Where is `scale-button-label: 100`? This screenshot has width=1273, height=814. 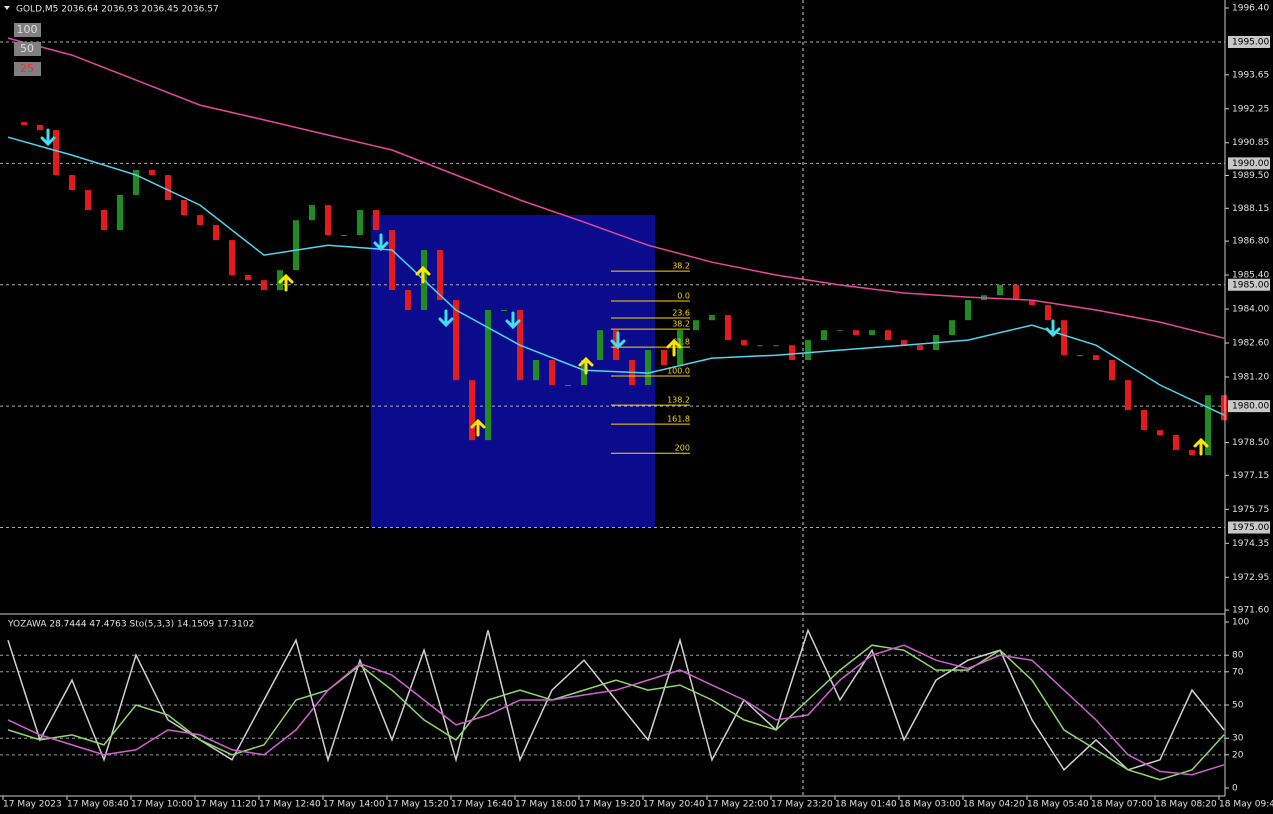
scale-button-label: 100 is located at coordinates (27, 29).